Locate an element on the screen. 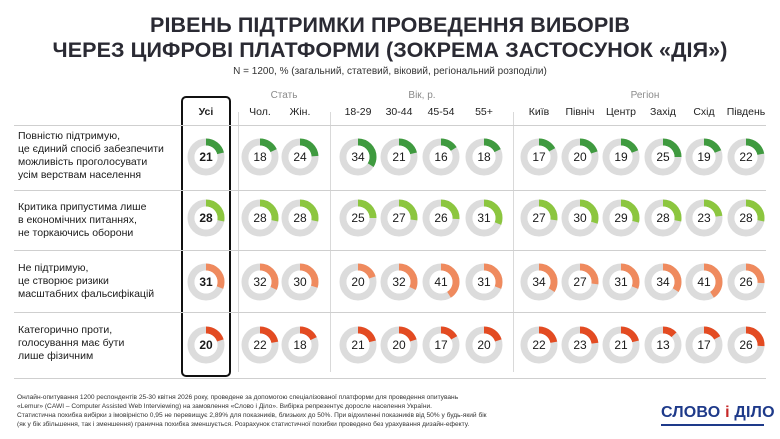  donut: 22 is located at coordinates (260, 345).